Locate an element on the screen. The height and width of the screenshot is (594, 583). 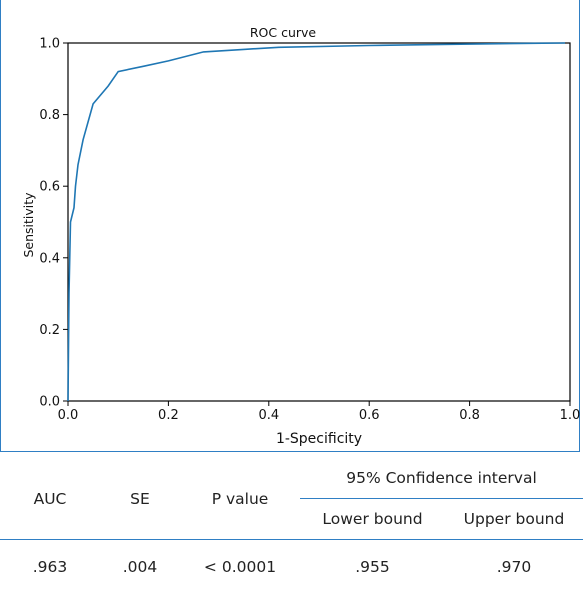
y-tick-label: 0.6 is located at coordinates (49, 187).